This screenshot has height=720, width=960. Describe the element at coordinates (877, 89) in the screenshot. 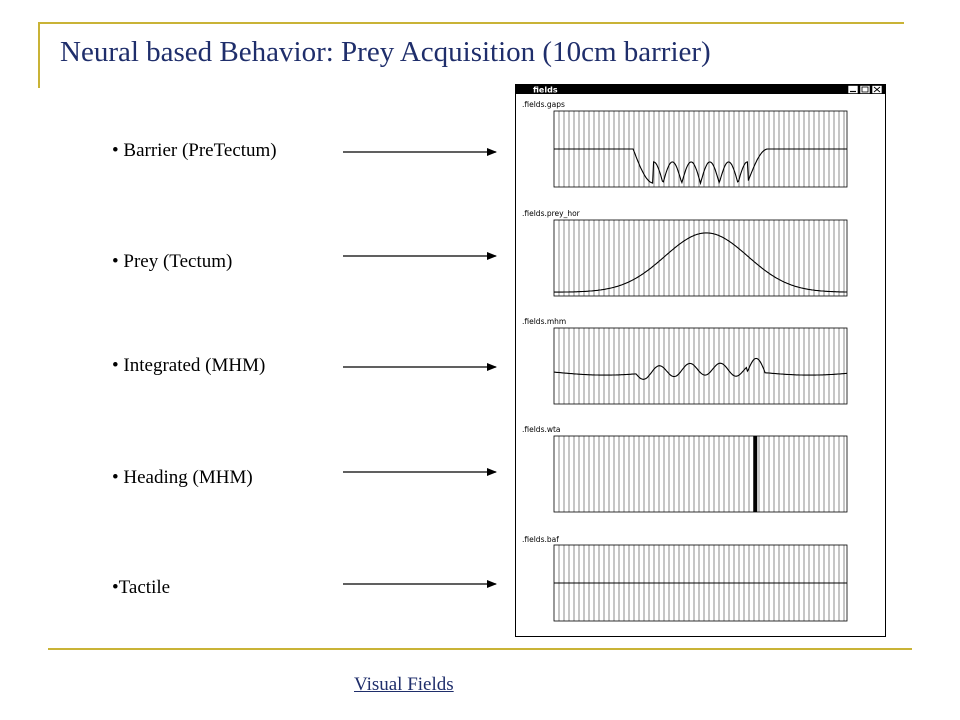

I see `close-button` at that location.